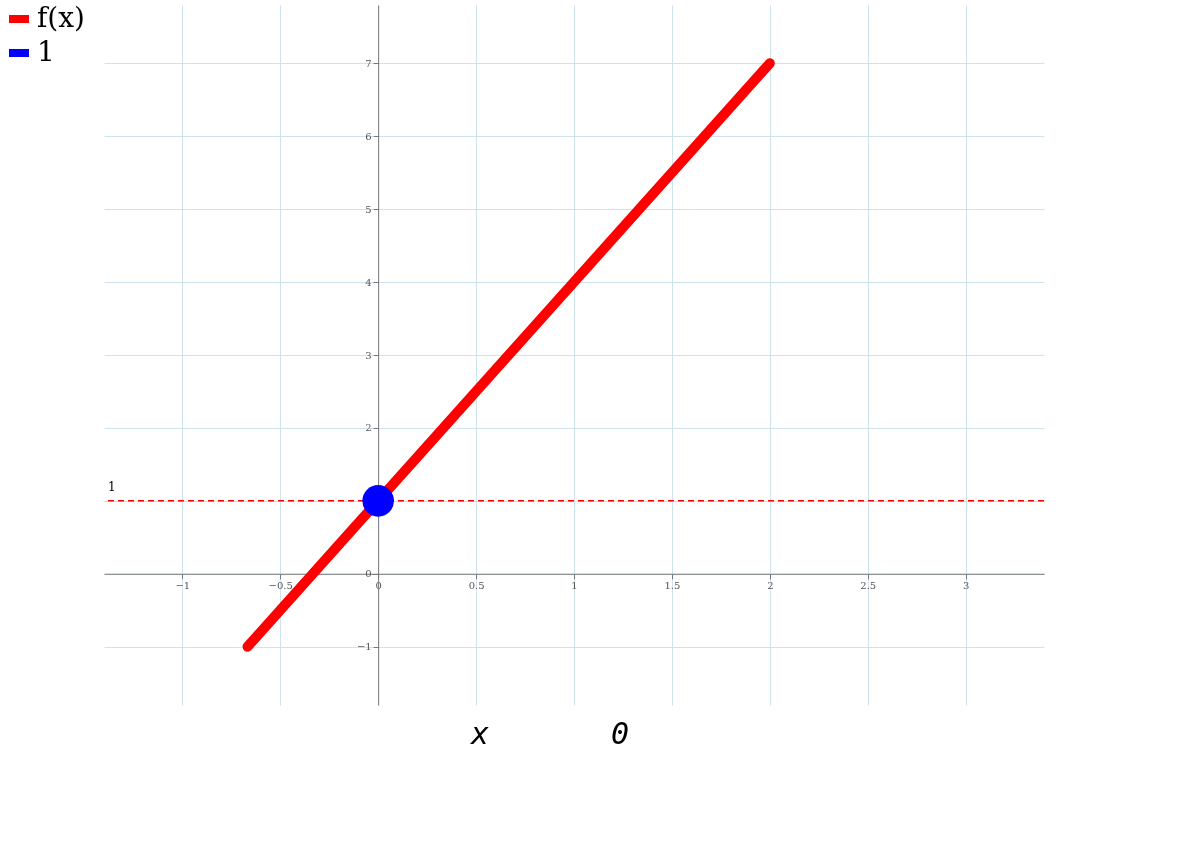 The width and height of the screenshot is (1188, 843). I want to click on x-axis-title: x, so click(479, 733).